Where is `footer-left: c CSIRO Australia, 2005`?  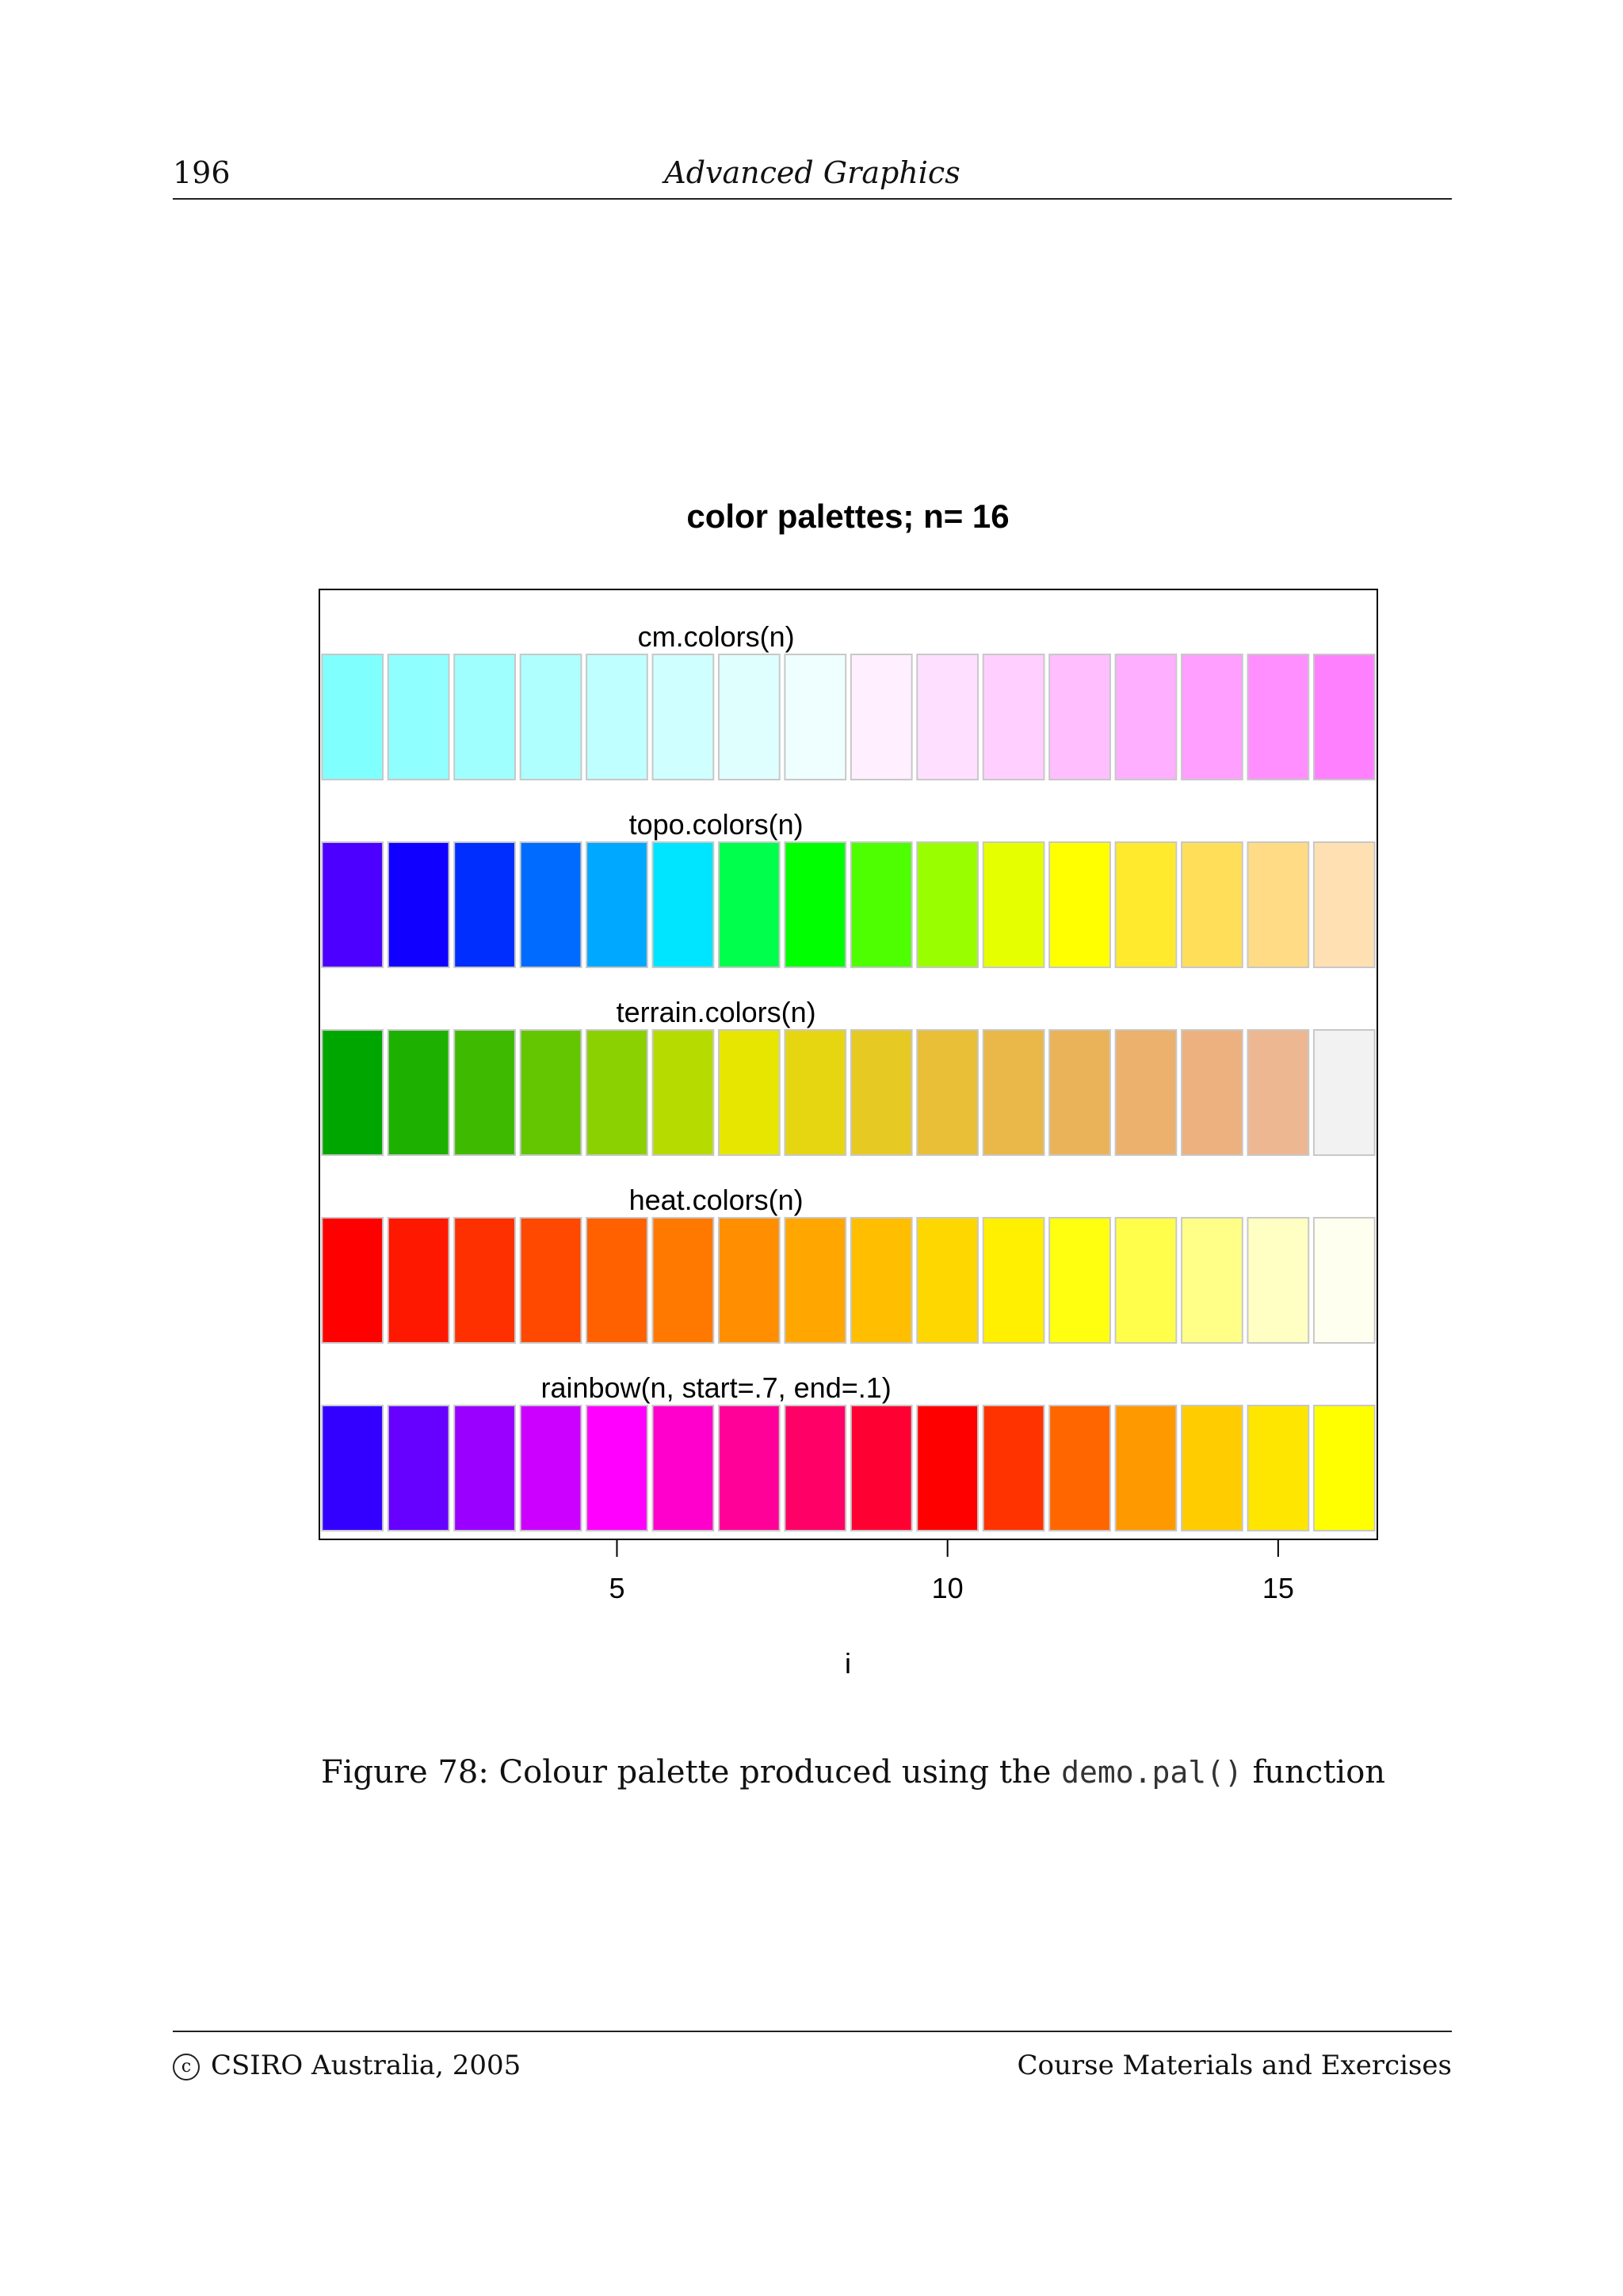 footer-left: c CSIRO Australia, 2005 is located at coordinates (347, 2065).